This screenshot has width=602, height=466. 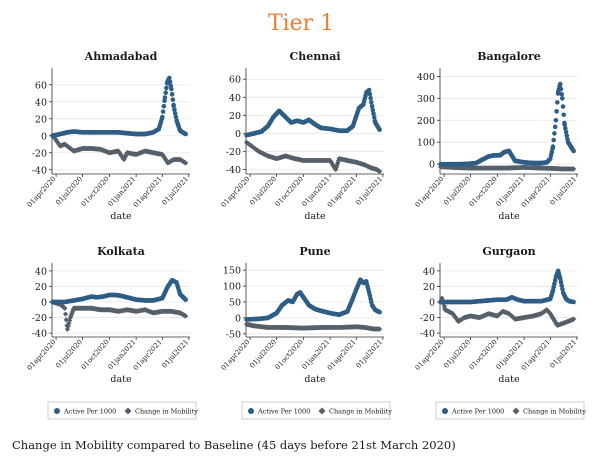 I want to click on panel-title: Pune, so click(x=314, y=251).